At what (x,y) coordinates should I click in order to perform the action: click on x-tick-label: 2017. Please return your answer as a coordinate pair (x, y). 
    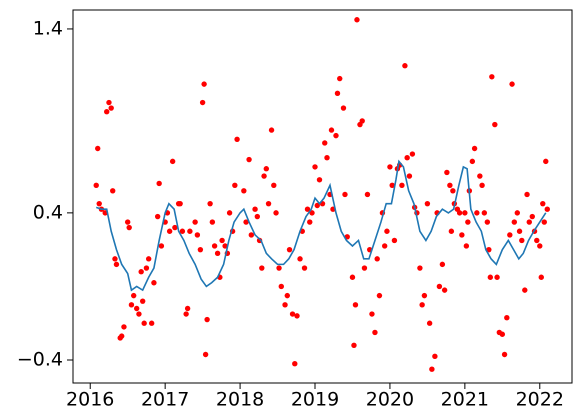
    Looking at the image, I should click on (165, 400).